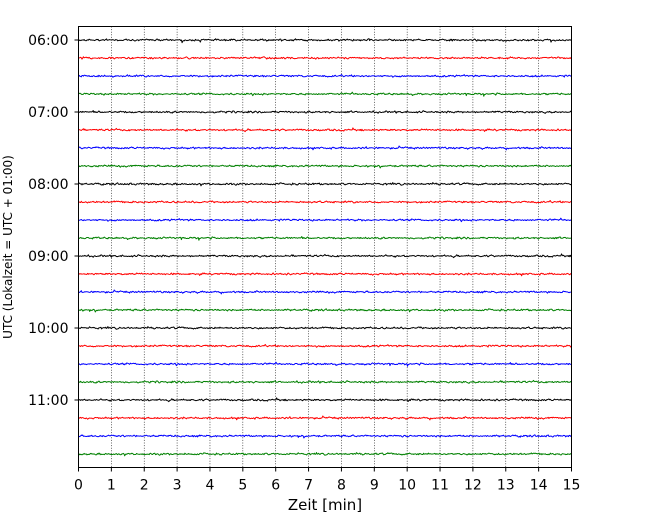  Describe the element at coordinates (308, 486) in the screenshot. I see `x-tick-label: 7` at that location.